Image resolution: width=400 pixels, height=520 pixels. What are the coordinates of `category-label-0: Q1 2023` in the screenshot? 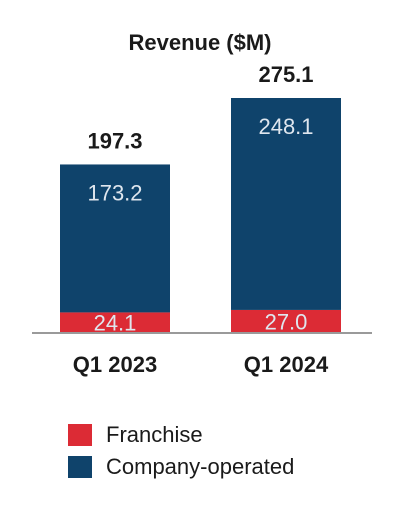 It's located at (115, 364).